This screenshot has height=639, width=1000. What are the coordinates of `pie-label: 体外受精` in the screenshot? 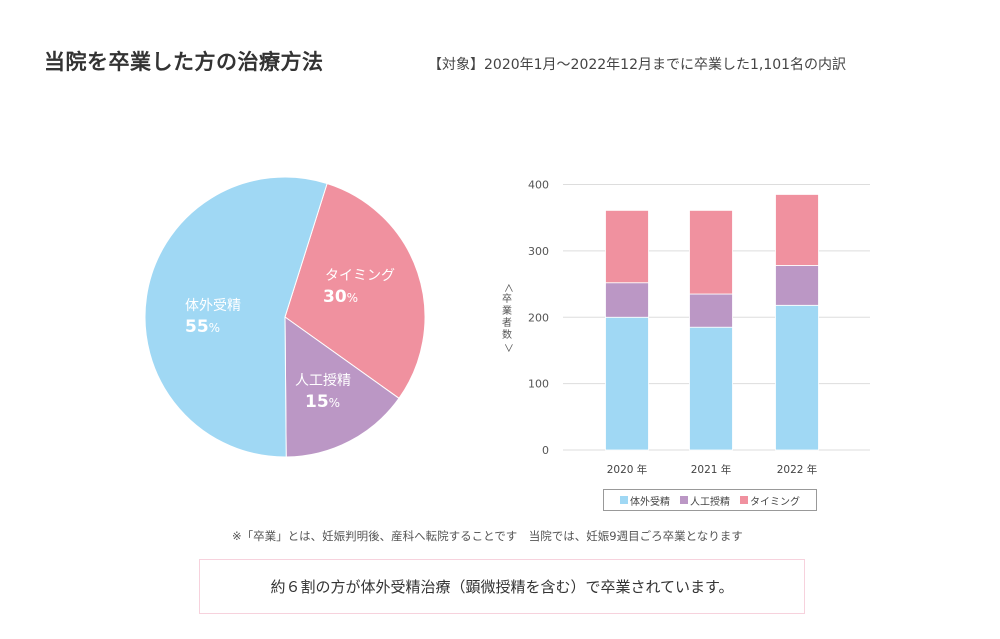 It's located at (213, 306).